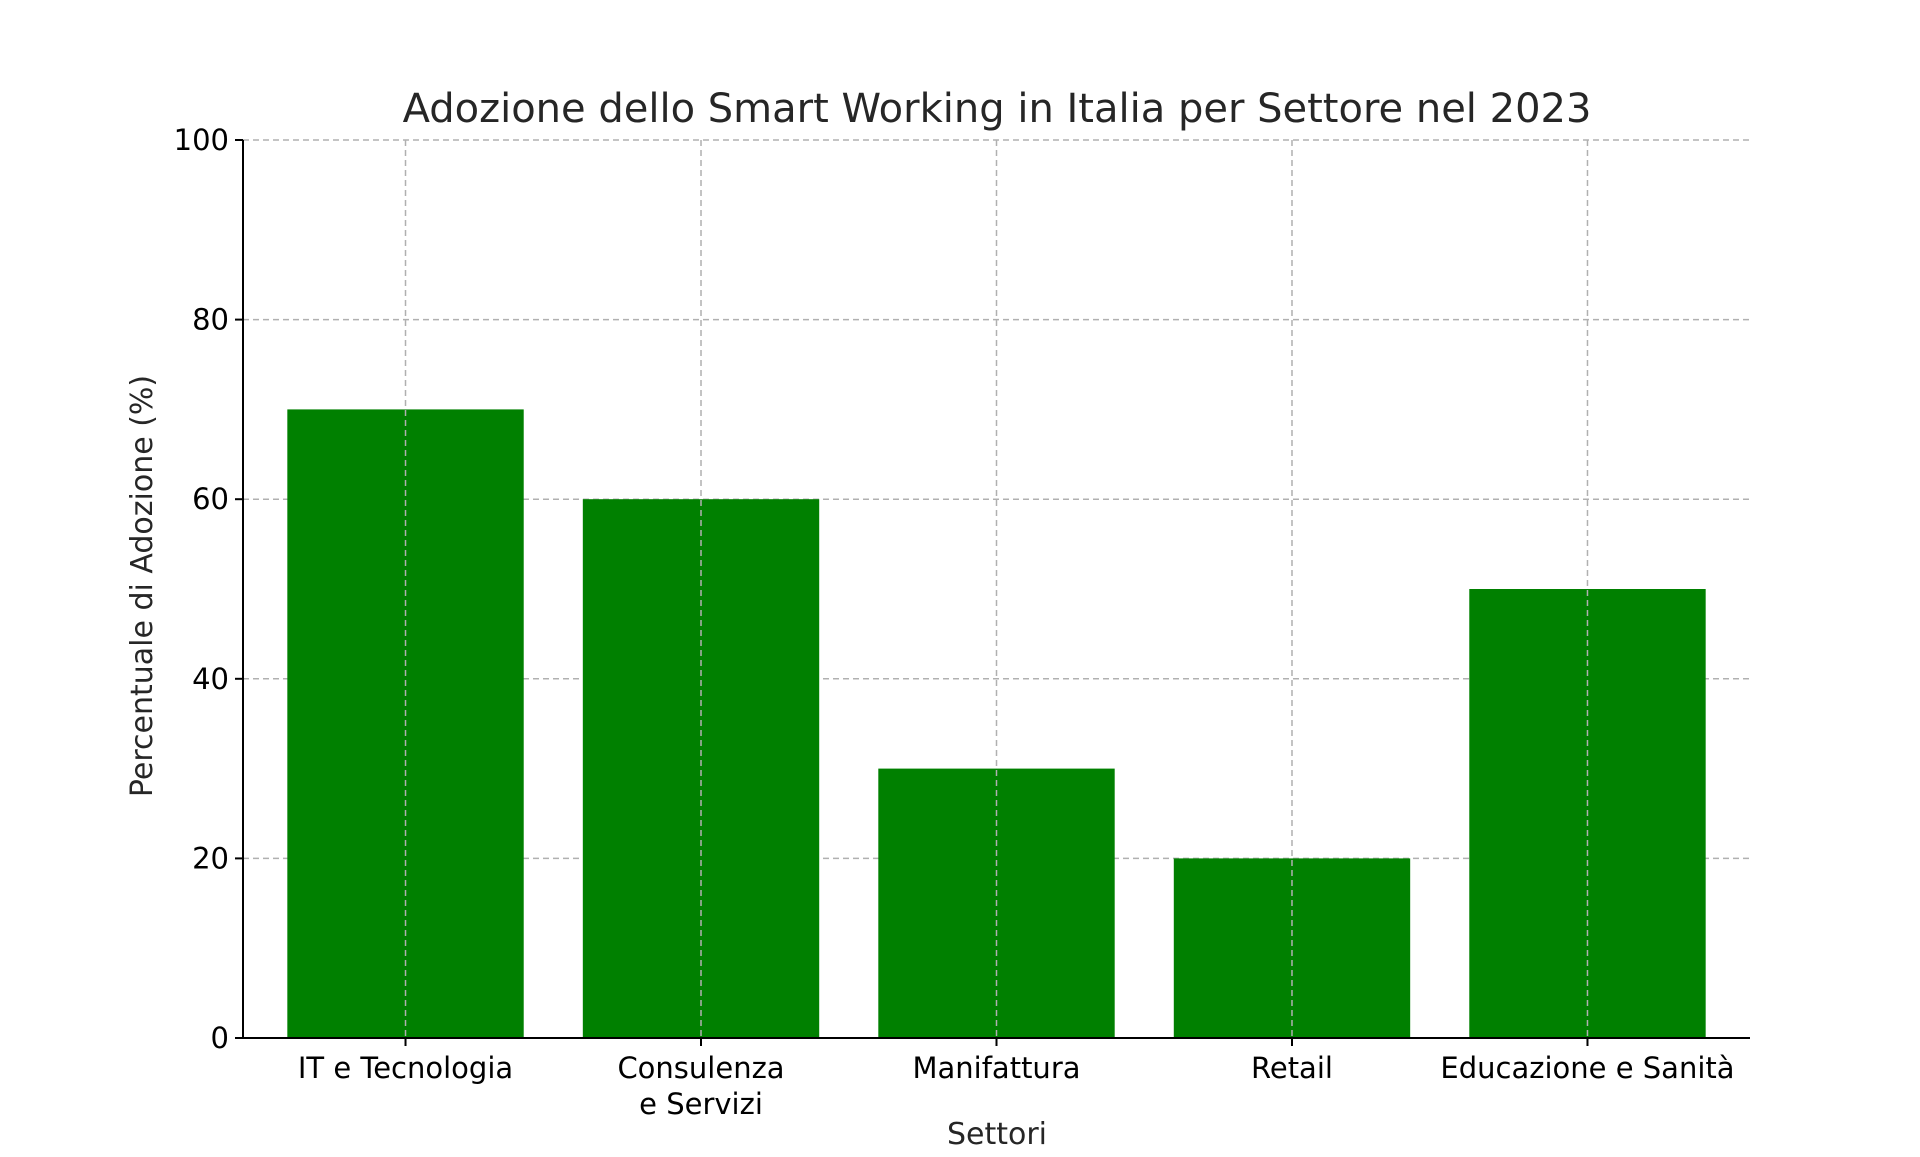 The height and width of the screenshot is (1157, 1920). I want to click on y-tick-label: 0, so click(220, 1038).